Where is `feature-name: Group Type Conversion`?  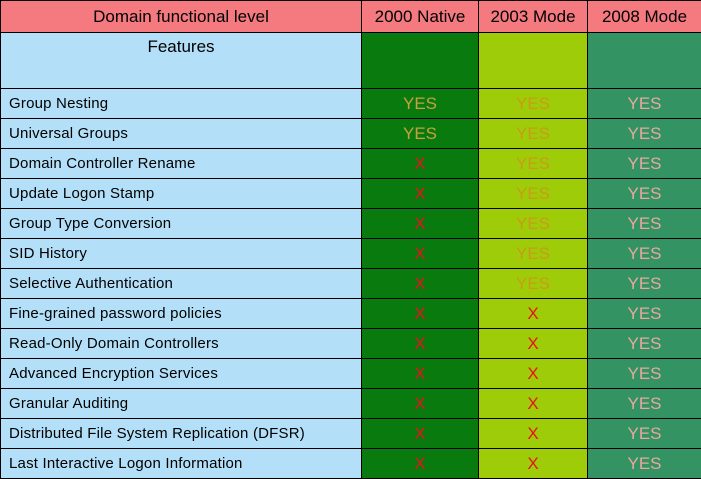 feature-name: Group Type Conversion is located at coordinates (181, 224).